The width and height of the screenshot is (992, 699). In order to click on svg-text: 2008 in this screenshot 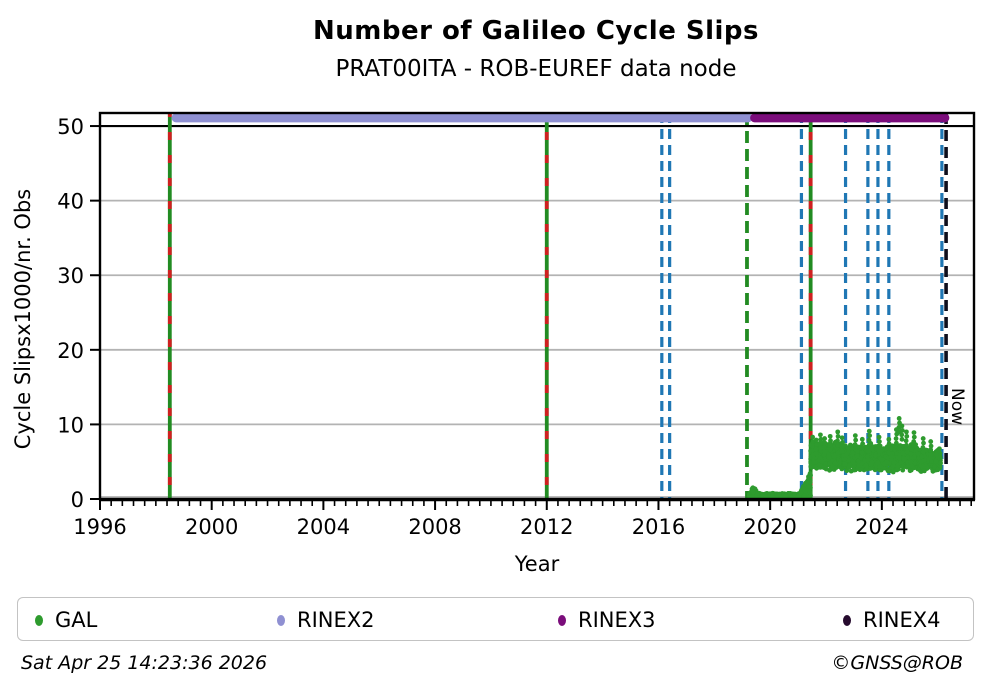, I will do `click(434, 527)`.